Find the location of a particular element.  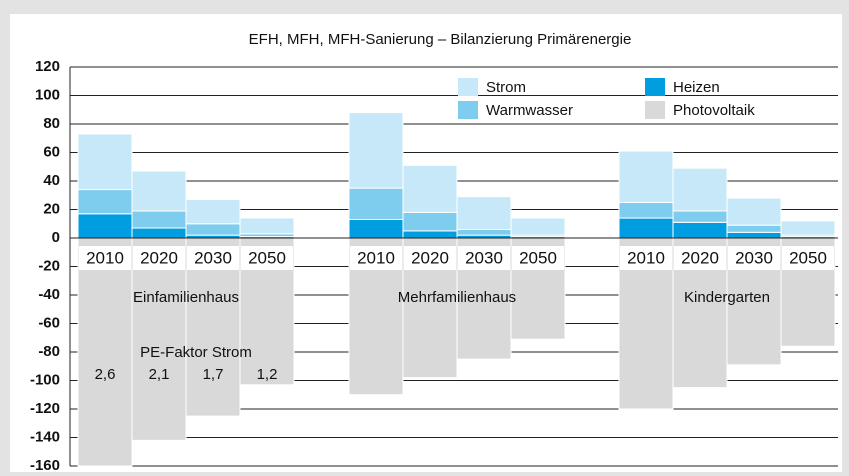

y-tick-label: -40 is located at coordinates (49, 294).